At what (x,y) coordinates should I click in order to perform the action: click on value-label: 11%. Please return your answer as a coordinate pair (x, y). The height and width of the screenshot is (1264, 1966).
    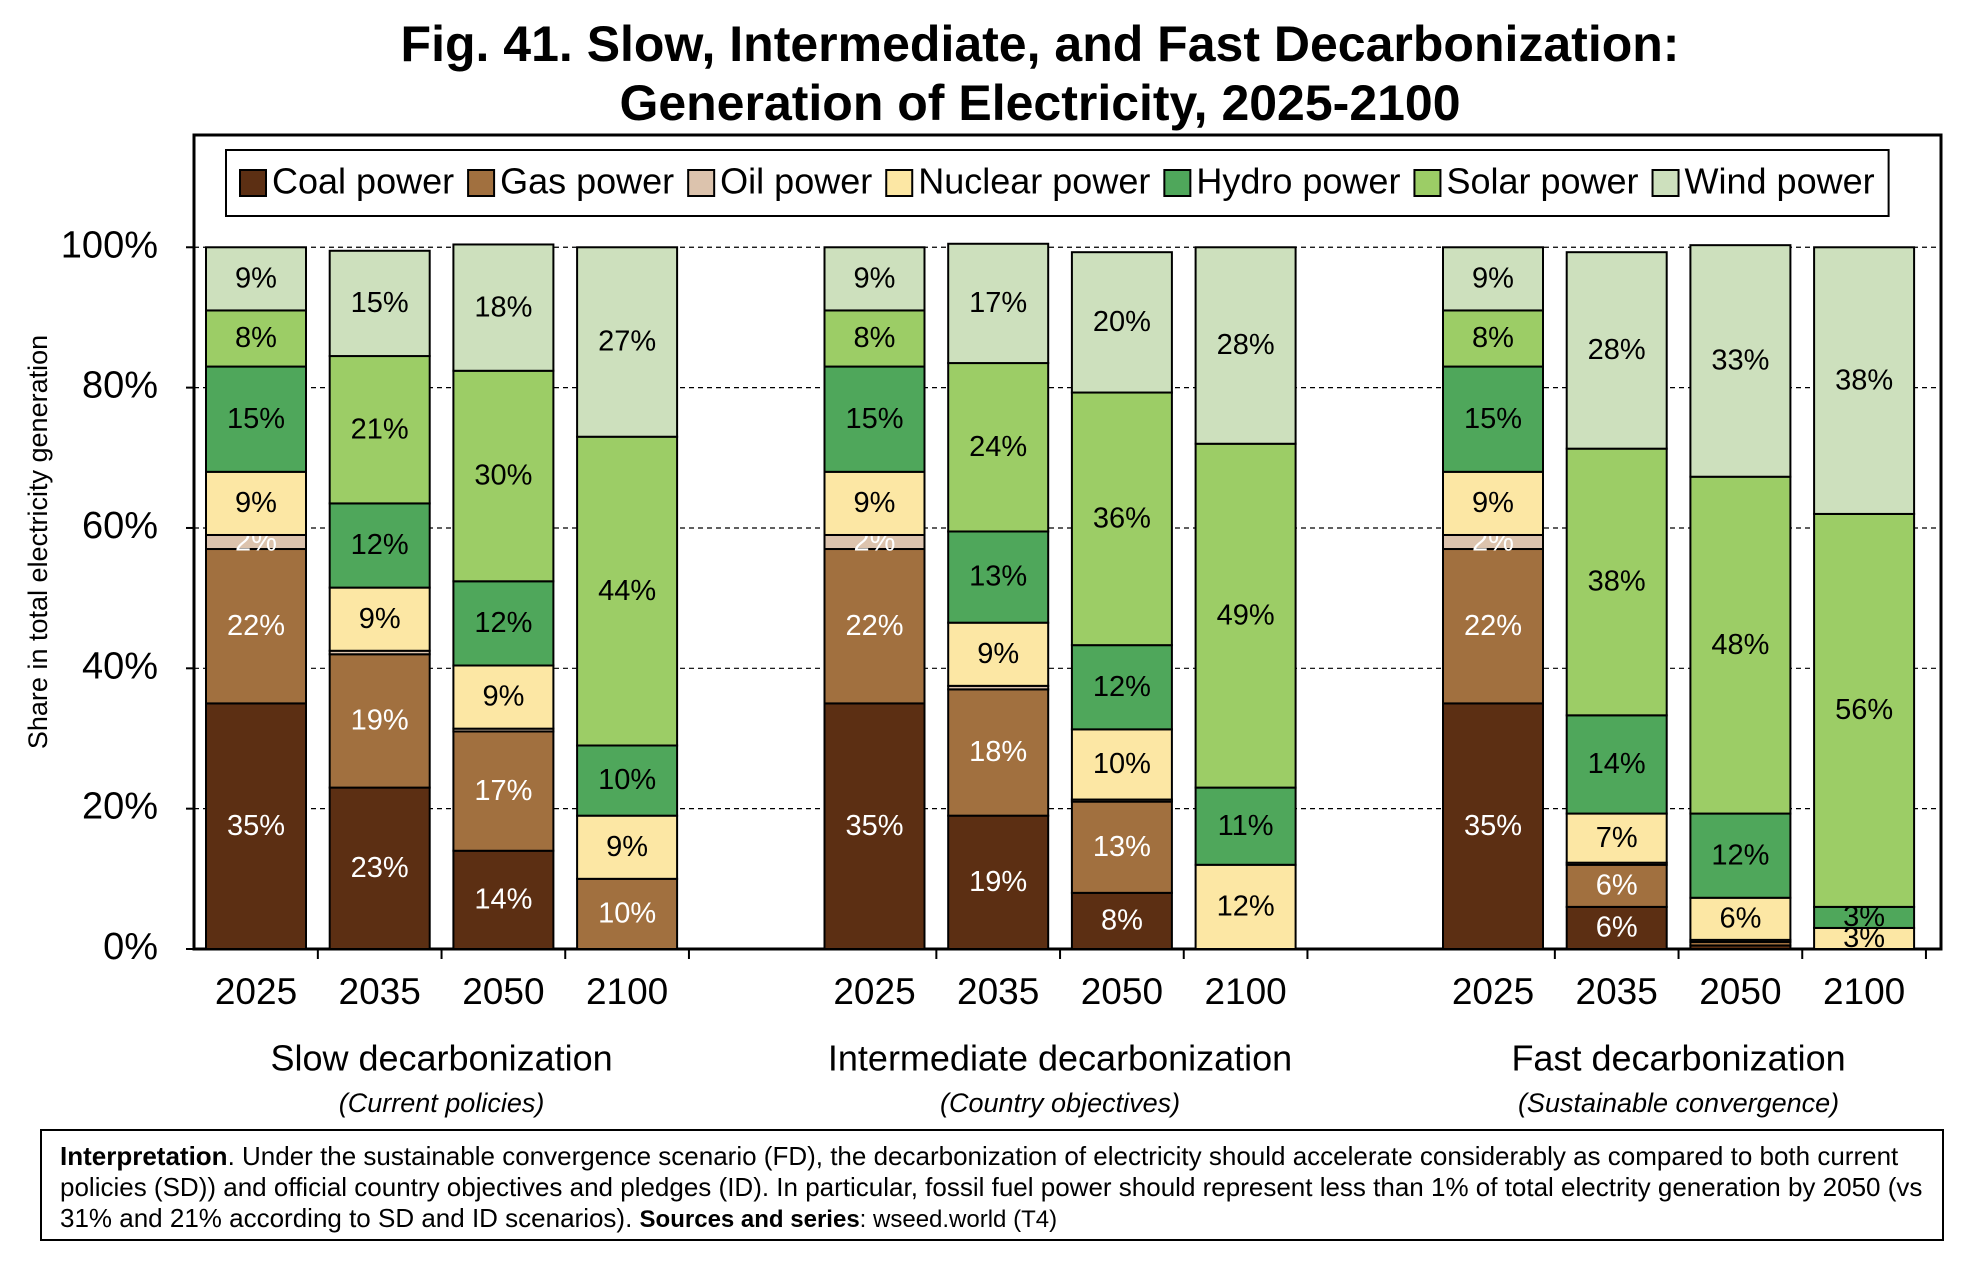
    Looking at the image, I should click on (1246, 826).